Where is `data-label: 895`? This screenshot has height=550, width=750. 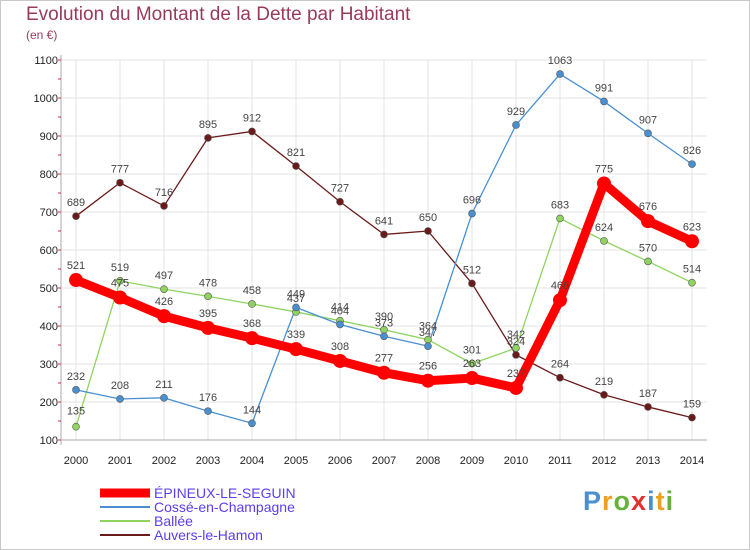
data-label: 895 is located at coordinates (208, 125).